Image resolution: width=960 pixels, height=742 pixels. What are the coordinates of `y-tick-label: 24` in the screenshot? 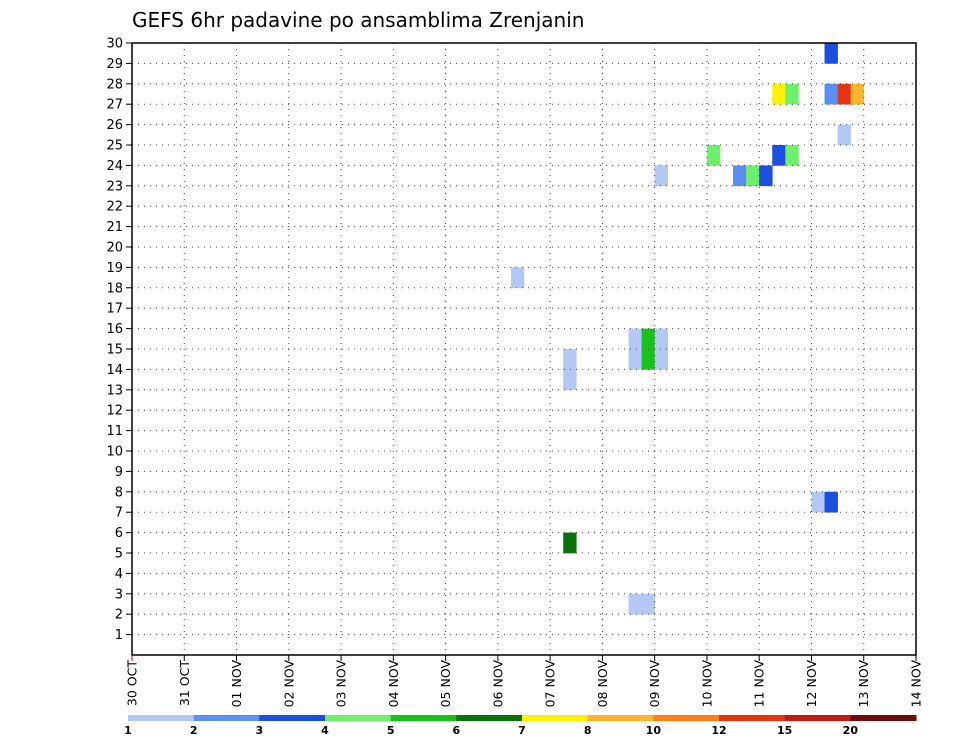 It's located at (114, 166).